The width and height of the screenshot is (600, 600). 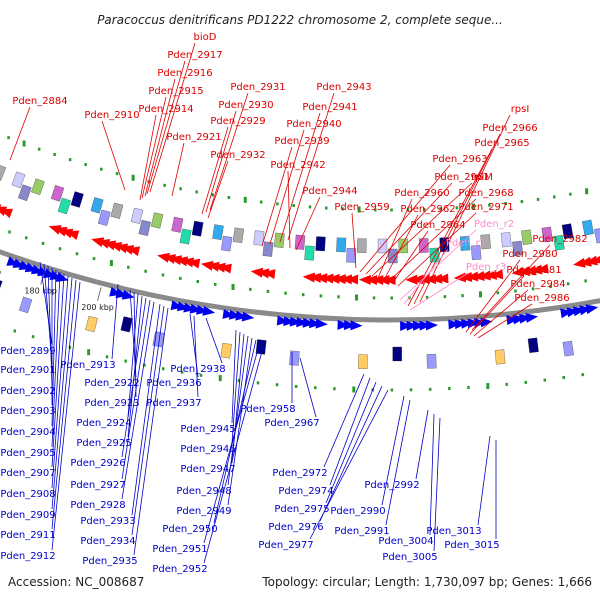 I want to click on rna-label: Pden_r1, so click(x=466, y=243).